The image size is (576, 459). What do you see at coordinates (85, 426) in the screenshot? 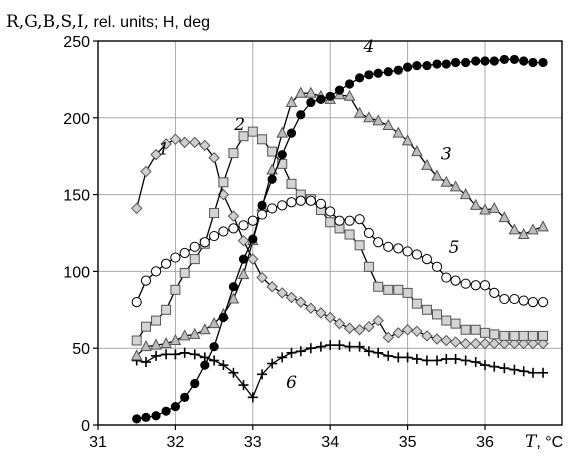
I see `y-tick-label: 0` at bounding box center [85, 426].